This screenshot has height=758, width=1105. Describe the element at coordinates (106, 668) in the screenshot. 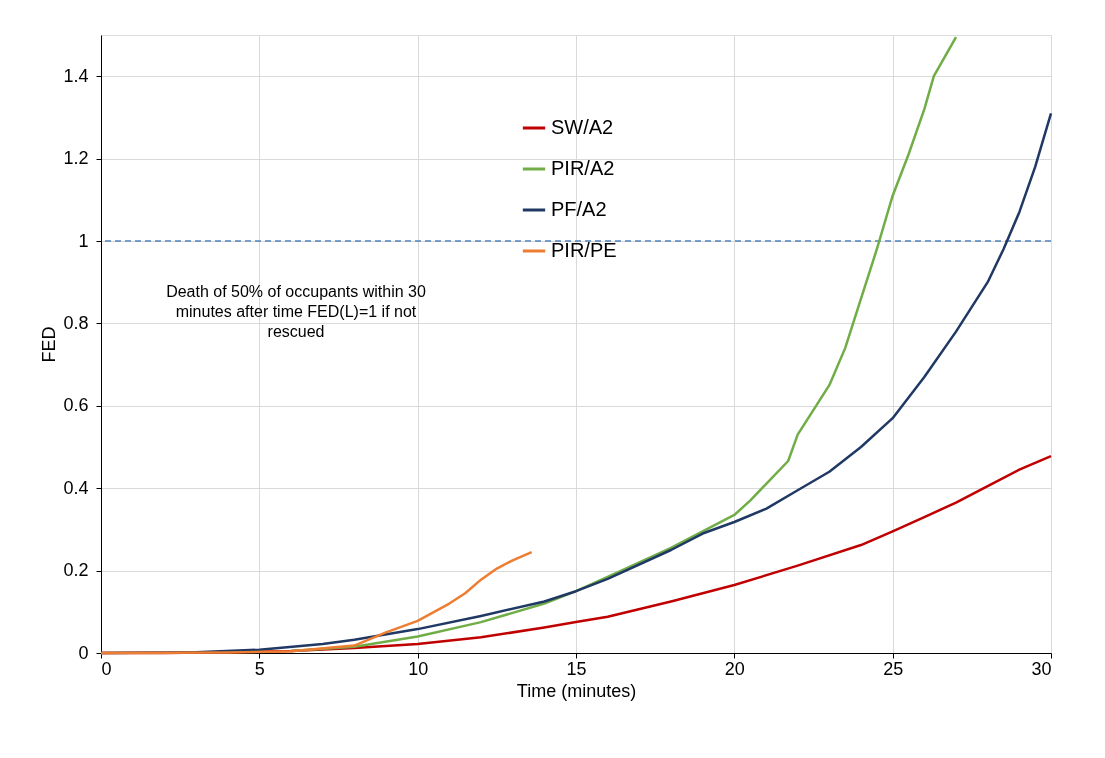

I see `x-tick-label: 0` at that location.